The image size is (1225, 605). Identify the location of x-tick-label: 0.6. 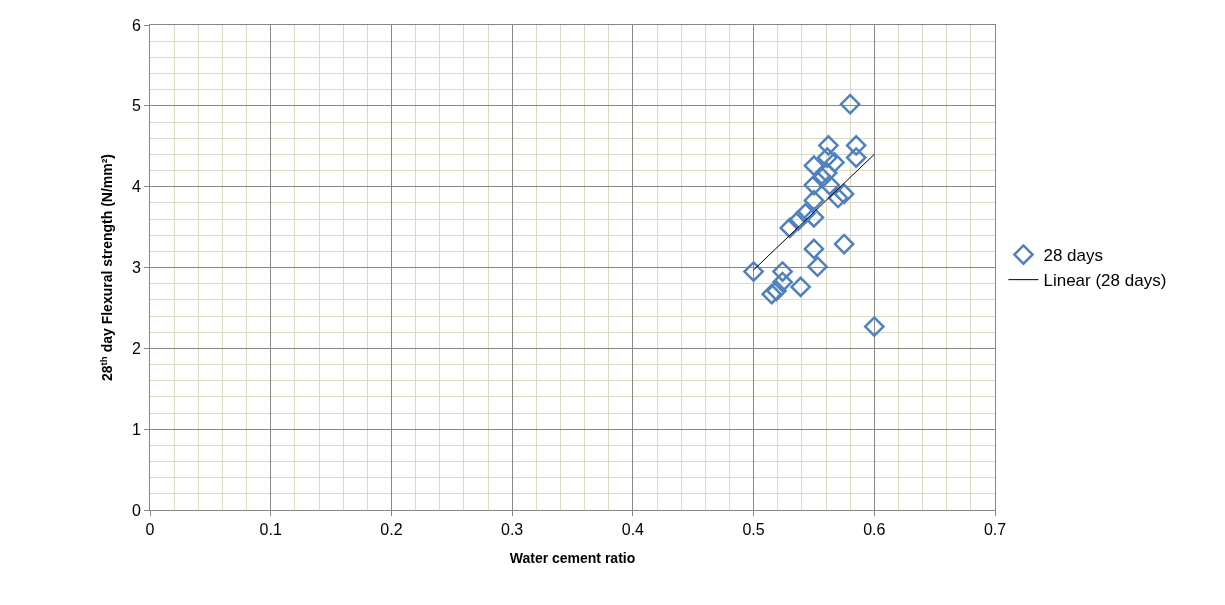
(874, 530).